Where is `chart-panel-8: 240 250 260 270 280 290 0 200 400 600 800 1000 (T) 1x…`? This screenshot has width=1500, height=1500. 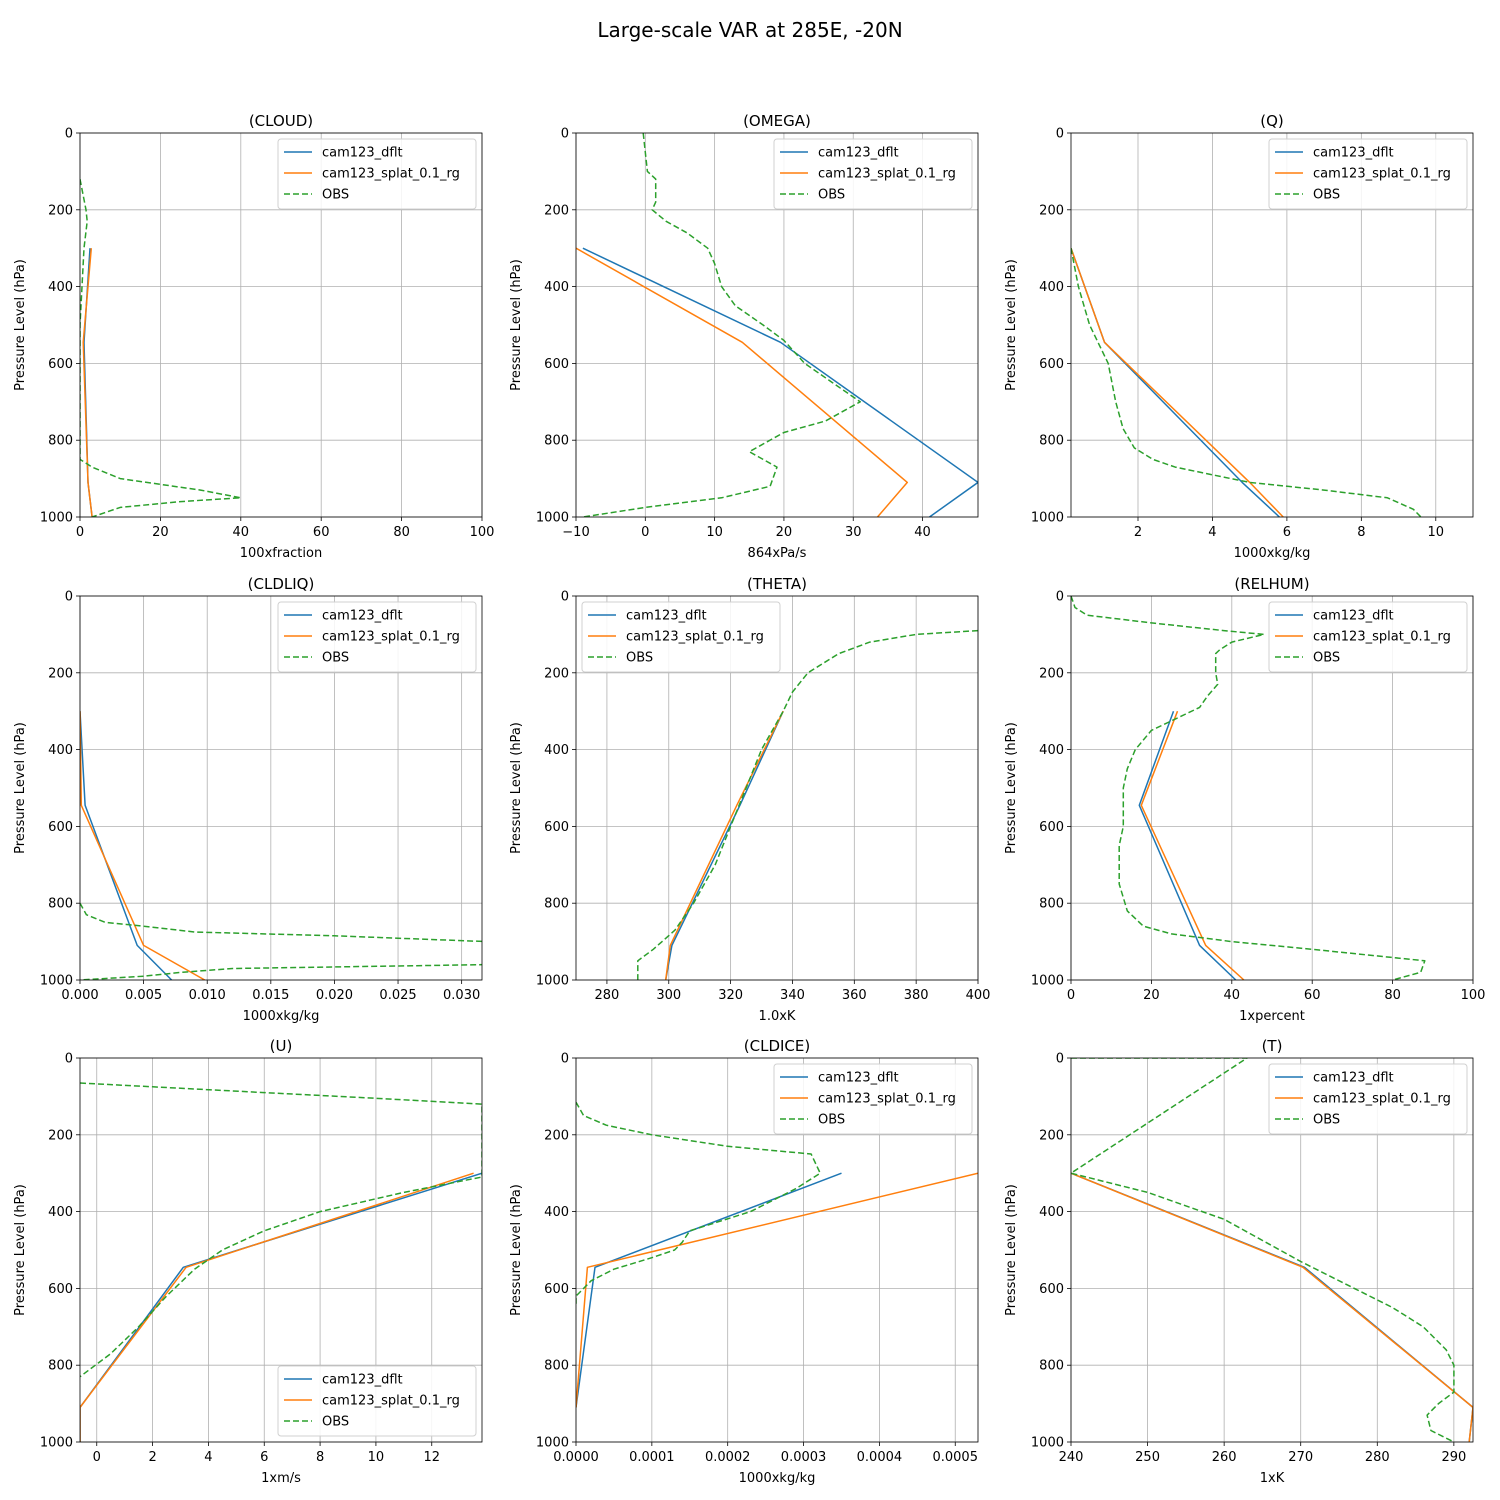
chart-panel-8: 240 250 260 270 280 290 0 200 400 600 800 1000 (T) 1x… is located at coordinates (1239, 1261).